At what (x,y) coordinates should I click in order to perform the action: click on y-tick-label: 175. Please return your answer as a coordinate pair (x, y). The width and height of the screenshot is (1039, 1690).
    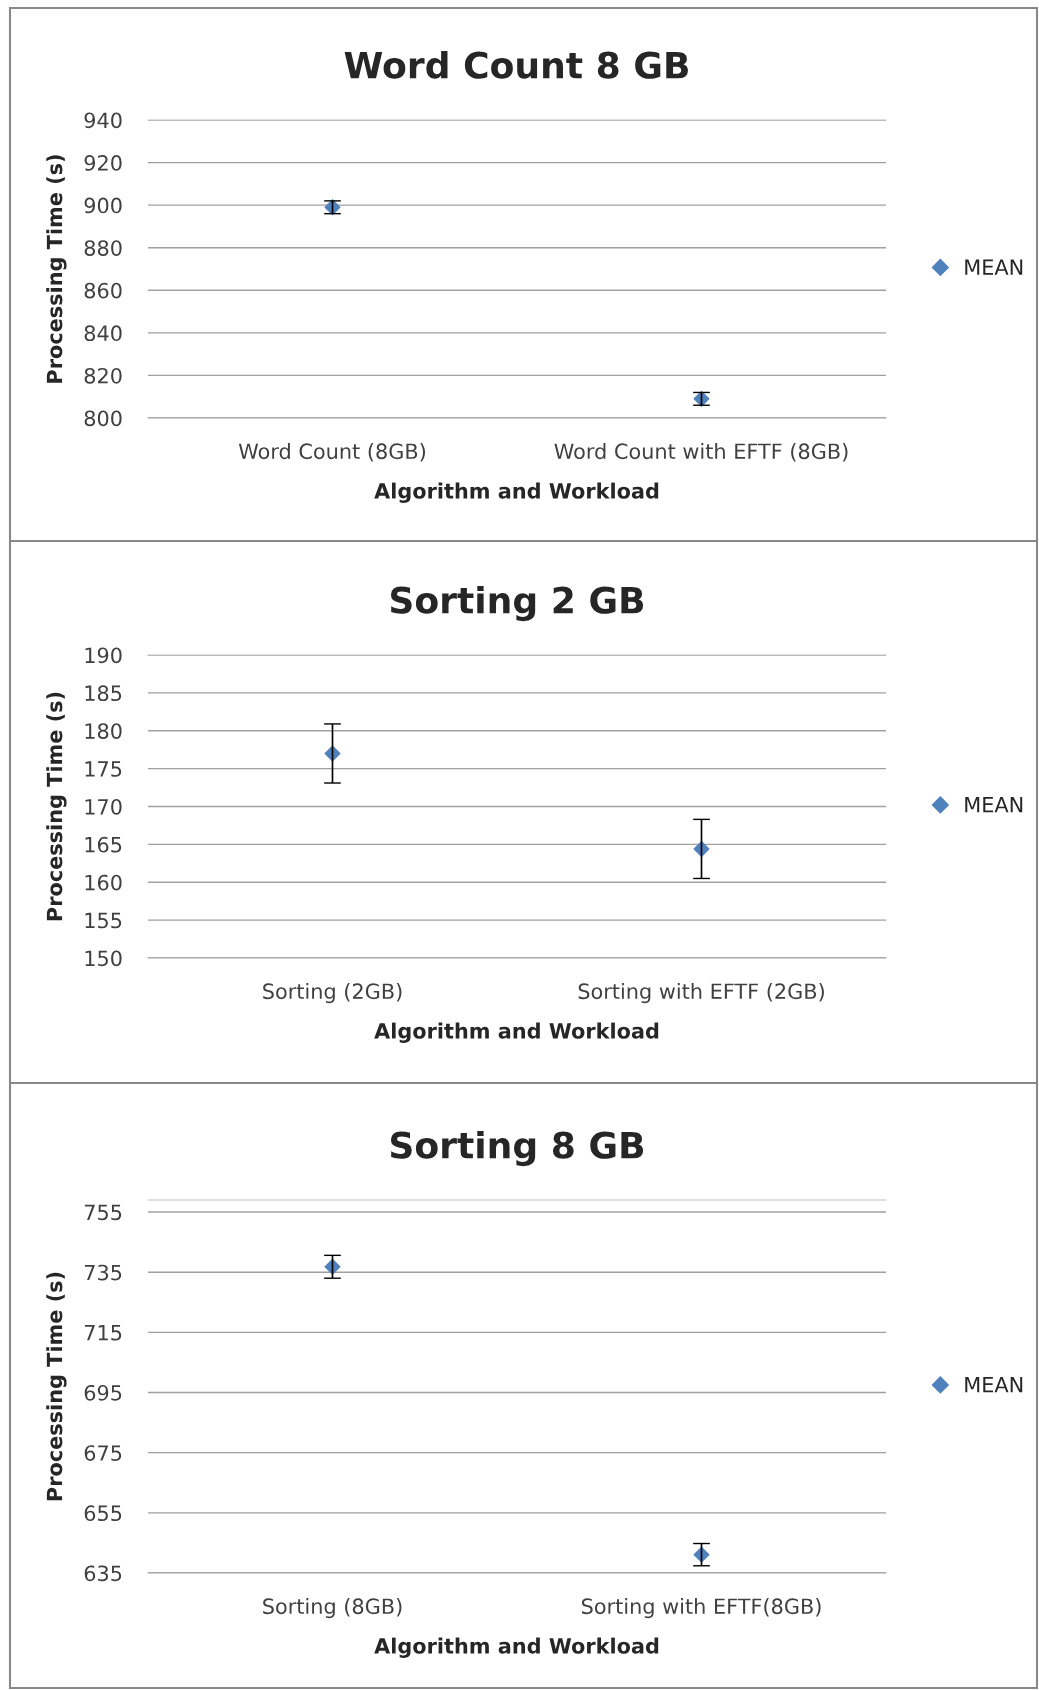
    Looking at the image, I should click on (103, 769).